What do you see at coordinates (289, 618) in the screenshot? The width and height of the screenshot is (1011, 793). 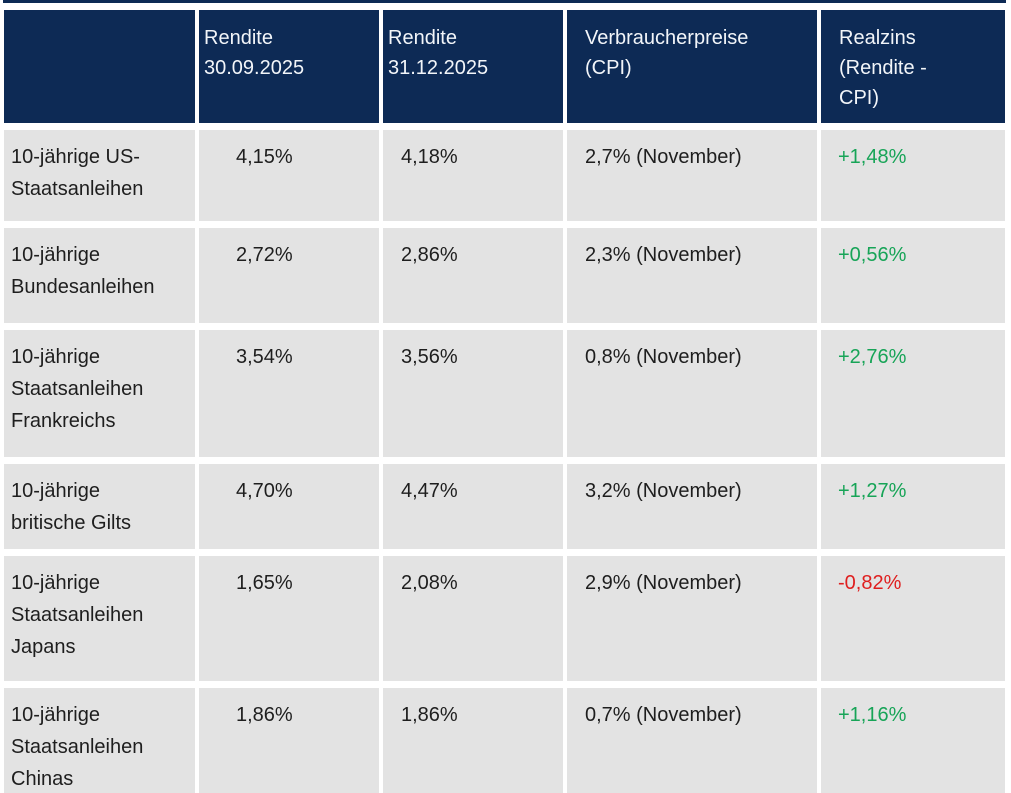 I see `rendite-sep-cell: 1,65%` at bounding box center [289, 618].